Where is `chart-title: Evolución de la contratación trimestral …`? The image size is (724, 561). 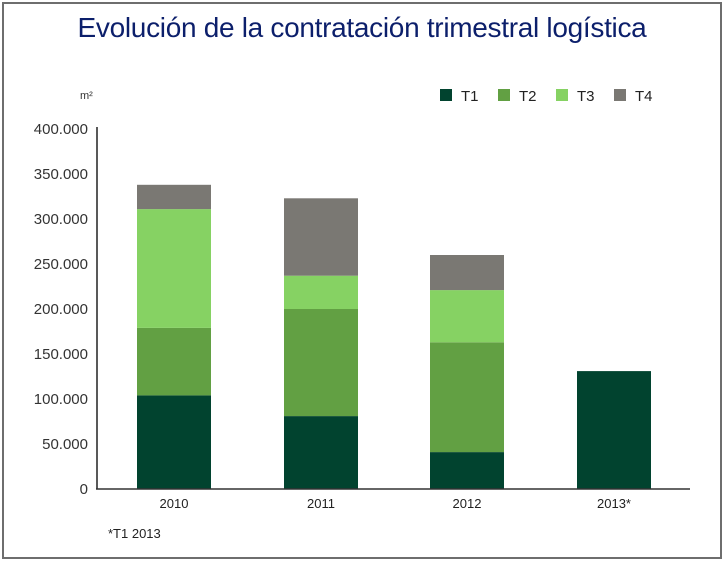 chart-title: Evolución de la contratación trimestral … is located at coordinates (362, 27).